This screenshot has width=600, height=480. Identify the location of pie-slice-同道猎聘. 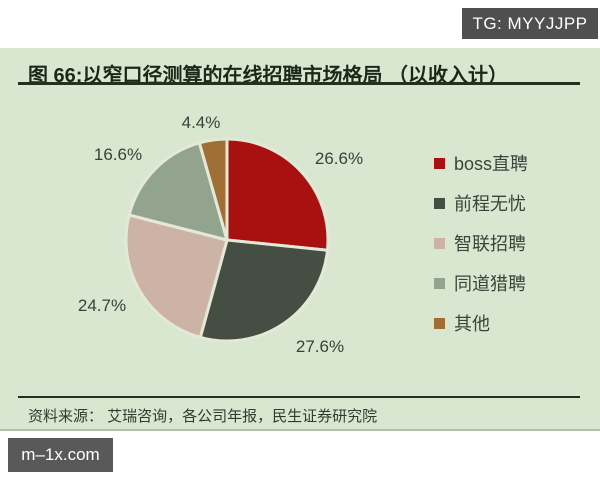
(178, 191).